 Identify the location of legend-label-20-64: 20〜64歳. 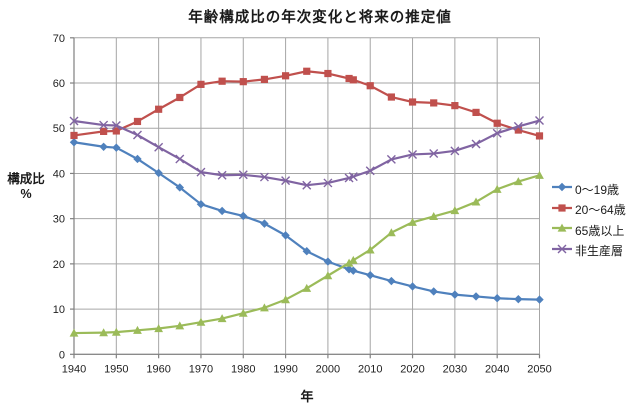
(600, 210).